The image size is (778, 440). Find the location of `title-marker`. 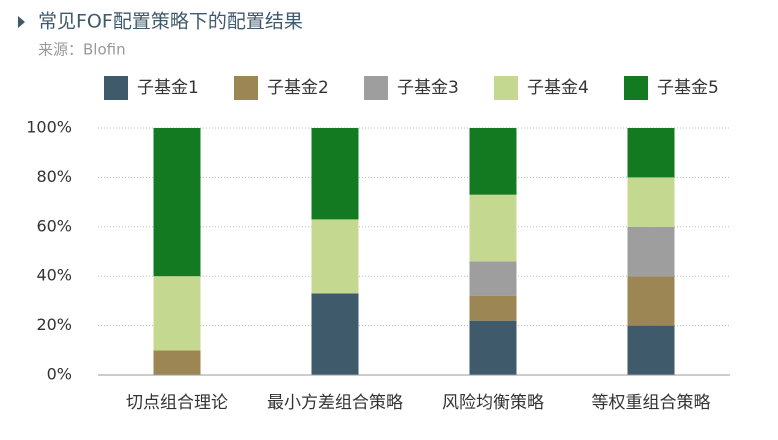

title-marker is located at coordinates (21, 22).